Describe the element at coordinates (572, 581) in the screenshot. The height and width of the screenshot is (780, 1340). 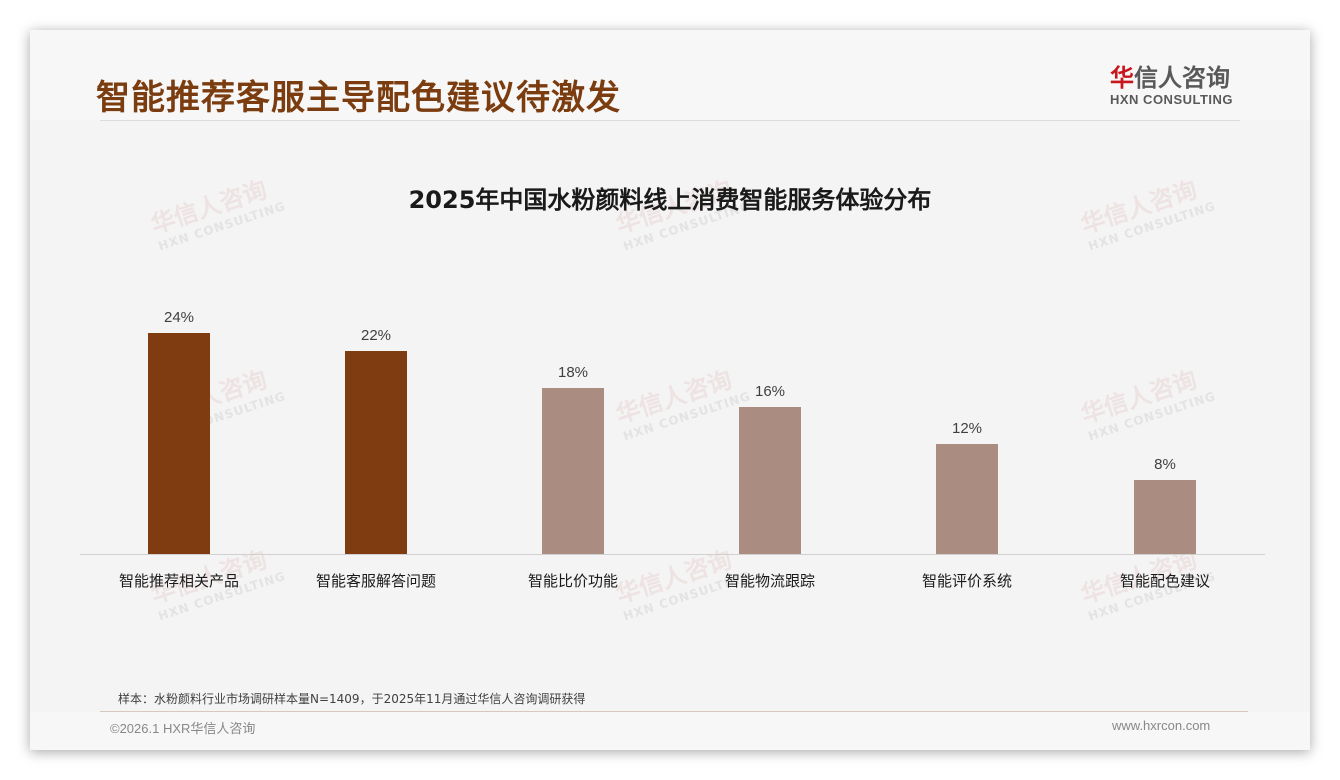
I see `category-label: 智能比价功能` at that location.